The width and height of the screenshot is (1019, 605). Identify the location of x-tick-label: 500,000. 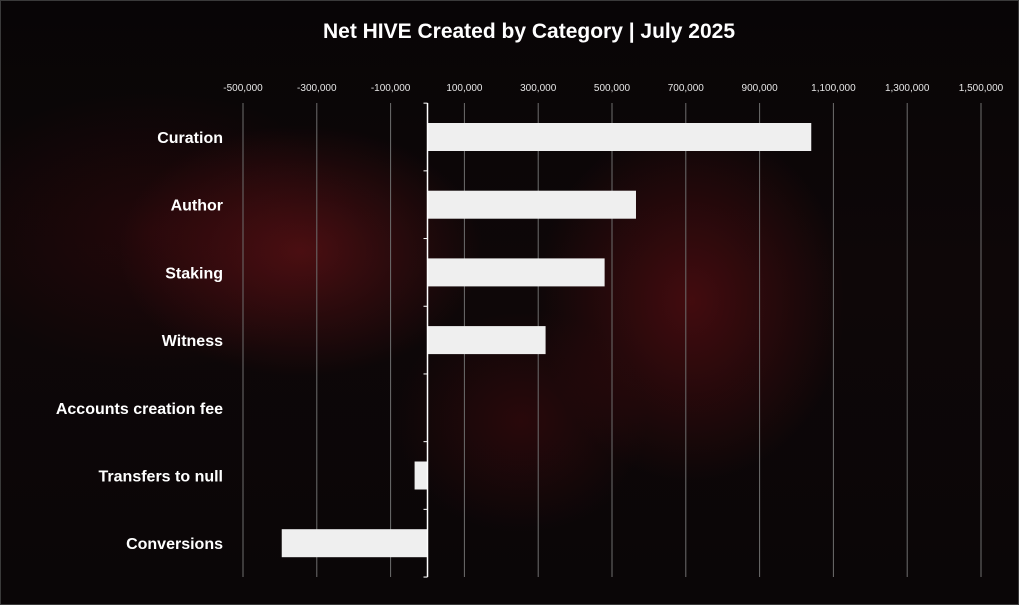
(612, 88).